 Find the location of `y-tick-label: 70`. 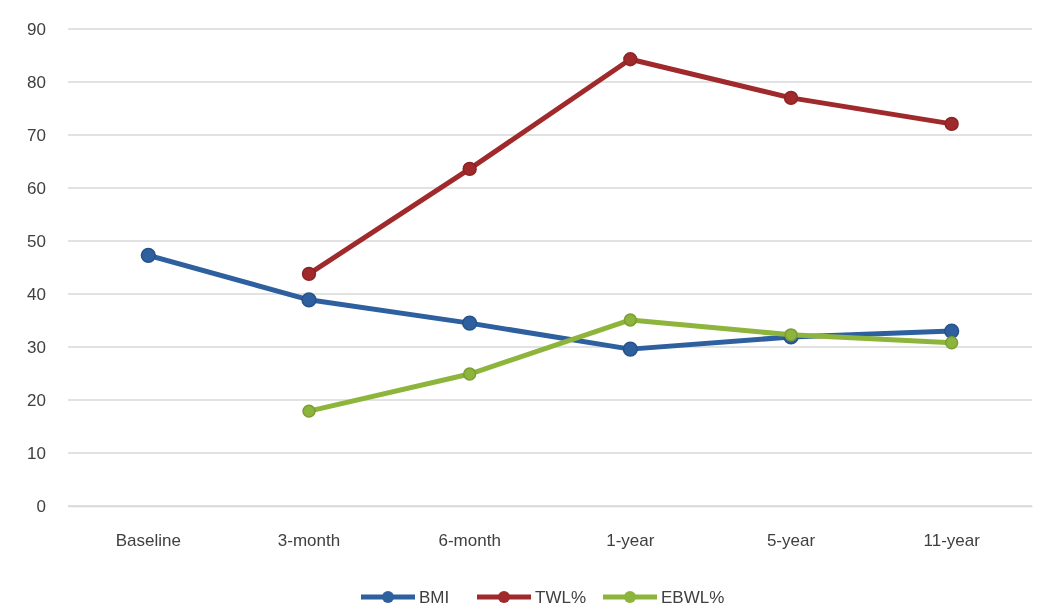

y-tick-label: 70 is located at coordinates (36, 135).